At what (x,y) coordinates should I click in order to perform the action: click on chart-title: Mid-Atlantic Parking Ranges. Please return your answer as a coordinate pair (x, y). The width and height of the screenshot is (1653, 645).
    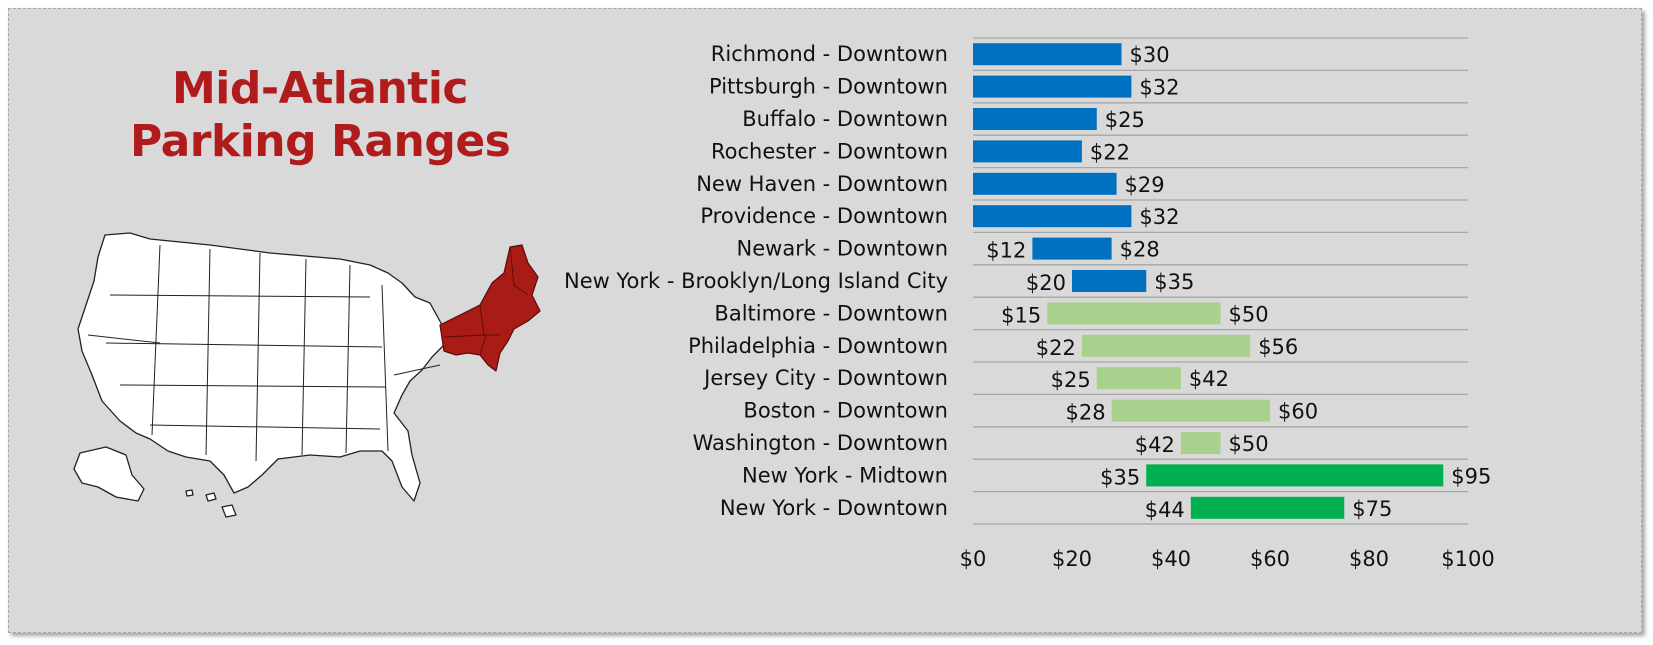
    Looking at the image, I should click on (320, 115).